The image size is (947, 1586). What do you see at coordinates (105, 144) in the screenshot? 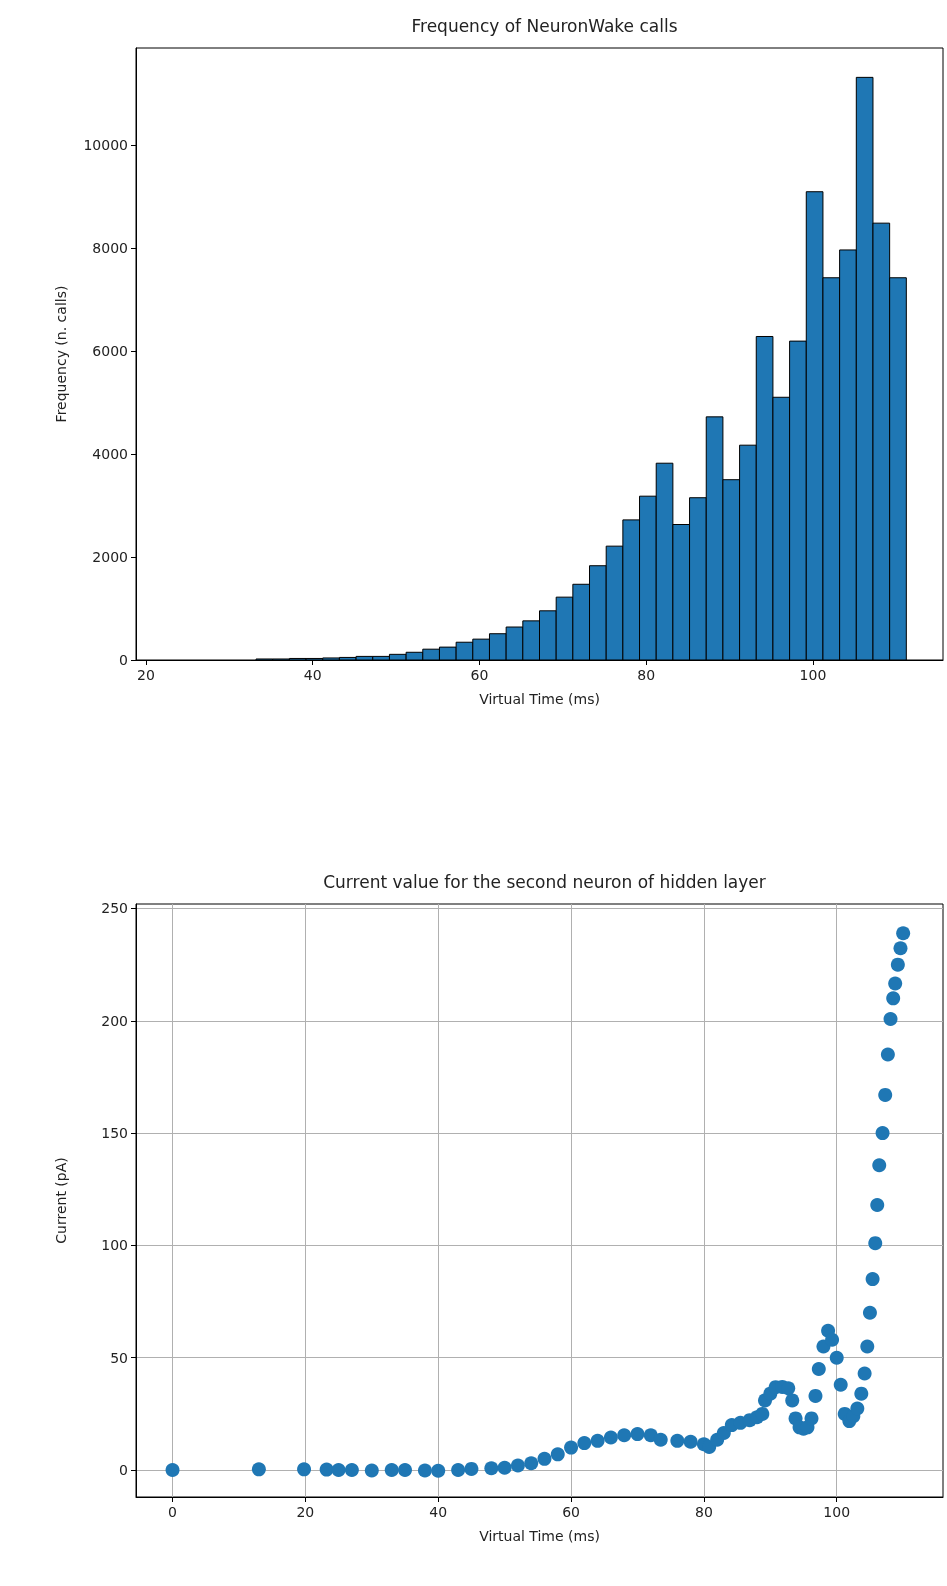
I see `y-tick-label: 10000` at bounding box center [105, 144].